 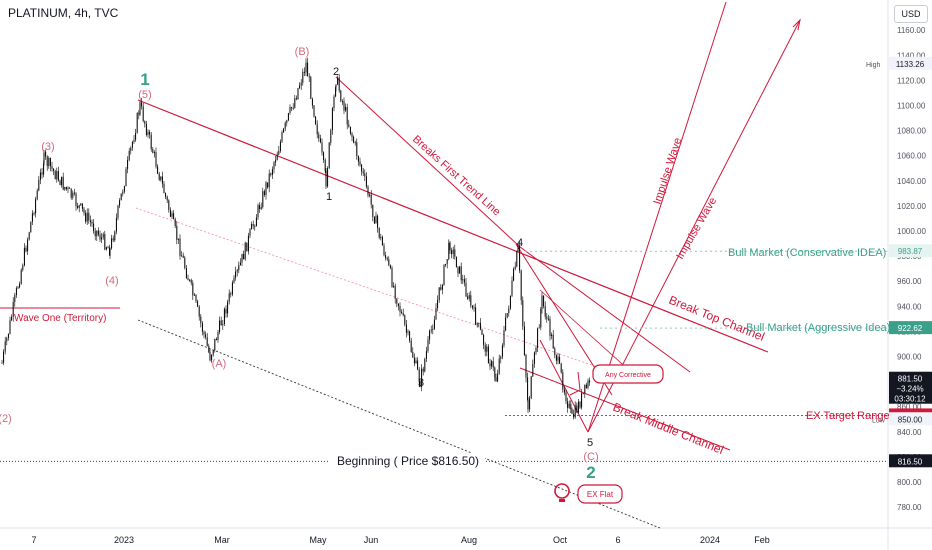 What do you see at coordinates (910, 63) in the screenshot?
I see `high-badge-bg` at bounding box center [910, 63].